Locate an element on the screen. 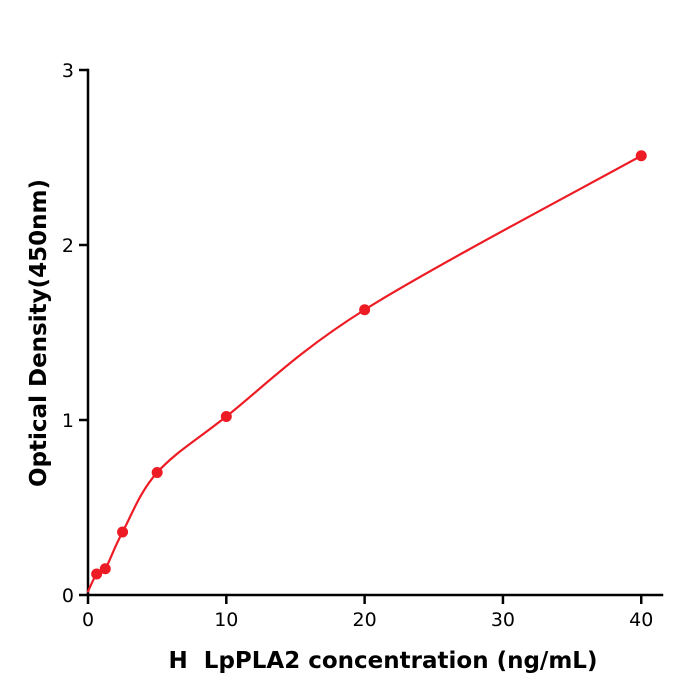  x-tick-label: 30 is located at coordinates (503, 620).